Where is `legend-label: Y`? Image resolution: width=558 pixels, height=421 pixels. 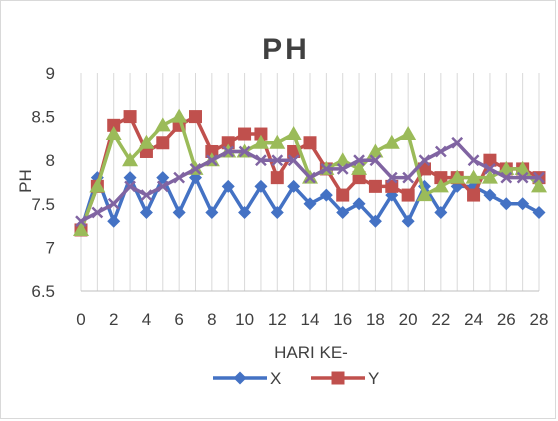 legend-label: Y is located at coordinates (373, 378).